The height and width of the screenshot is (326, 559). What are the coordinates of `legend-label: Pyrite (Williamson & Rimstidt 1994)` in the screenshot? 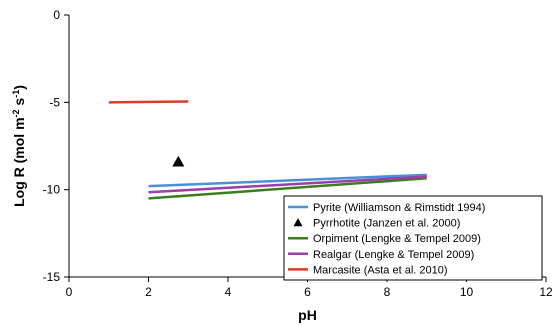 It's located at (399, 208).